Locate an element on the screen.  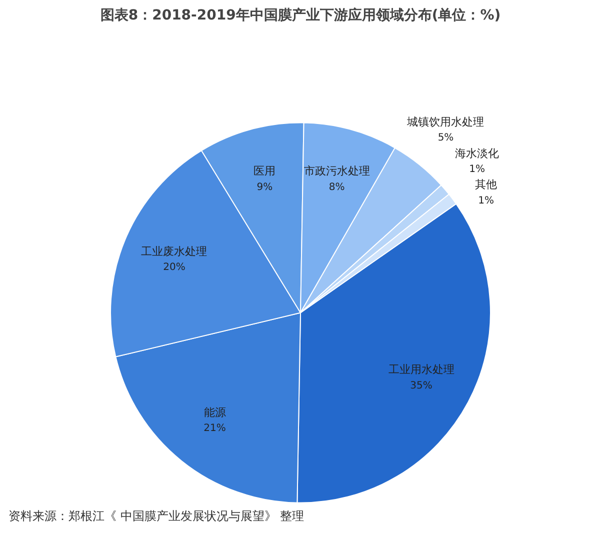
data-label: 20% is located at coordinates (174, 268).